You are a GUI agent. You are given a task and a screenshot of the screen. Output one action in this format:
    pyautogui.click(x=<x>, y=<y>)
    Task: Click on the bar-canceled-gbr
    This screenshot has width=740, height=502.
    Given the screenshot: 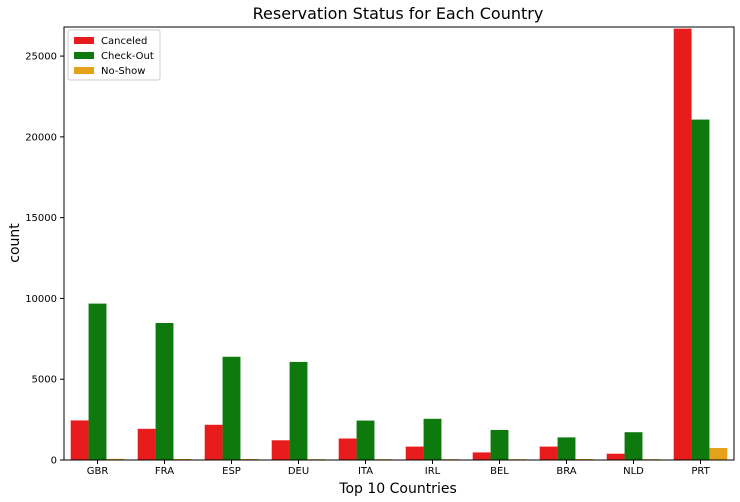 What is the action you would take?
    pyautogui.click(x=79, y=440)
    